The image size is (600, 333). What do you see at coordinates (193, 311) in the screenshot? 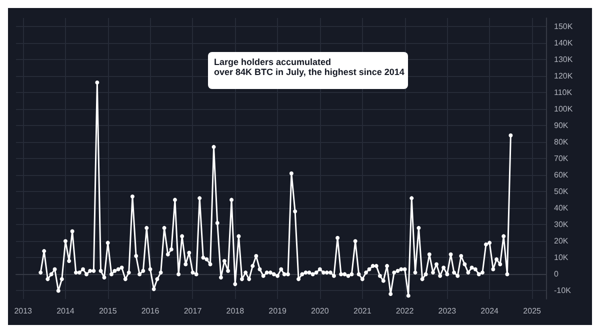
I see `x-tick-label: 2017` at bounding box center [193, 311].